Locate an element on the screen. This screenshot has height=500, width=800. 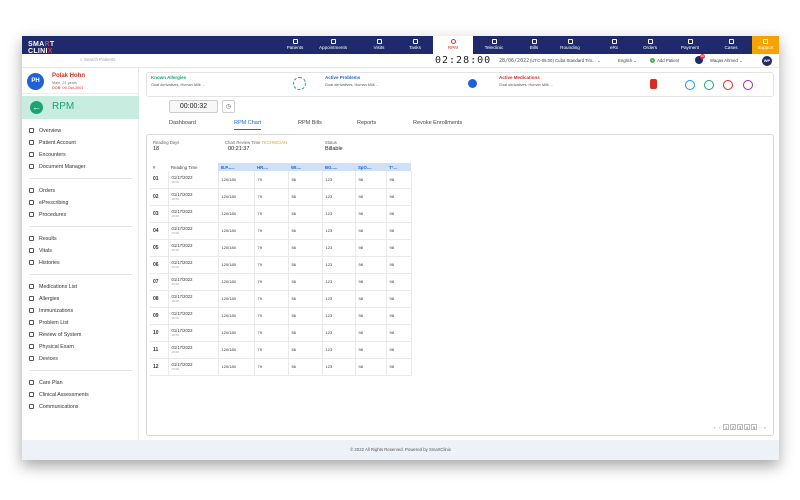
table-row: 10 01/17/2022 16:00 120/180 79 56 123 98 98 is located at coordinates (281, 333).